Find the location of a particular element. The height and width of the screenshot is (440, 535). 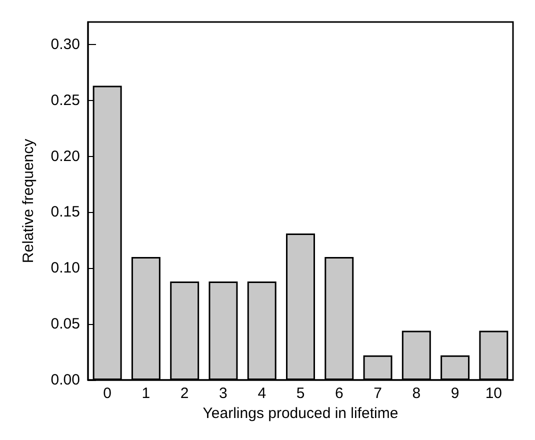

x-tick-label: 1 is located at coordinates (146, 393).